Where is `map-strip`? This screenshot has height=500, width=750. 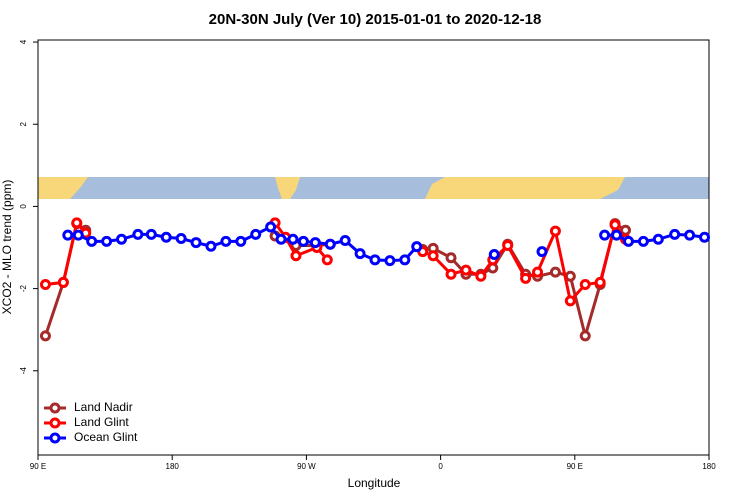
map-strip is located at coordinates (373, 188).